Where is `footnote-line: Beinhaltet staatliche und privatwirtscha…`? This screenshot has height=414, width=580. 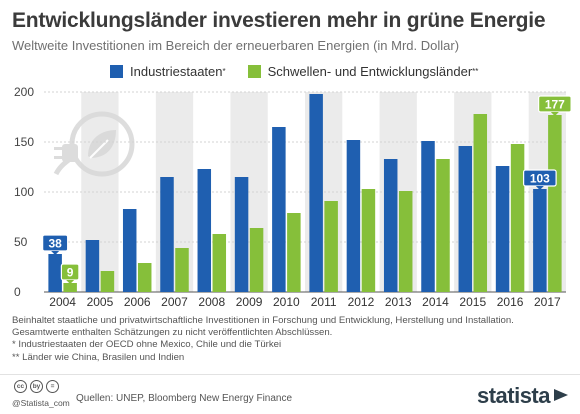 footnote-line: Beinhaltet staatliche und privatwirtscha… is located at coordinates (263, 320).